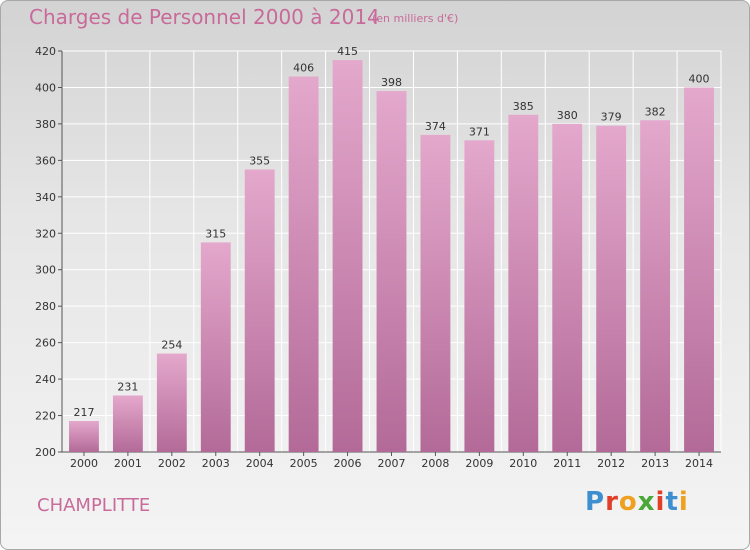  Describe the element at coordinates (45, 160) in the screenshot. I see `y-tick-label: 360` at that location.